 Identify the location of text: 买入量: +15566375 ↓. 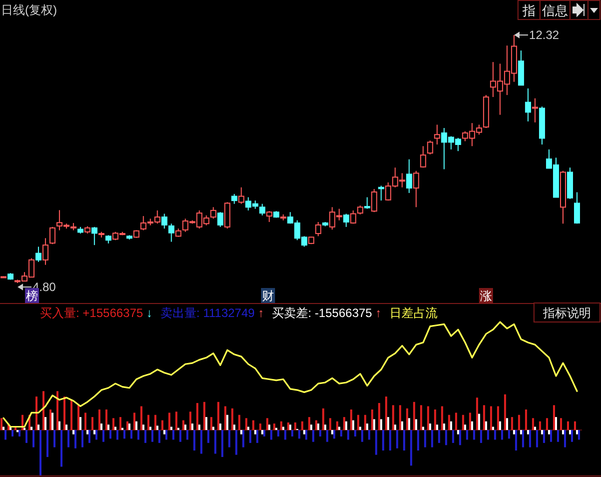
(96, 313).